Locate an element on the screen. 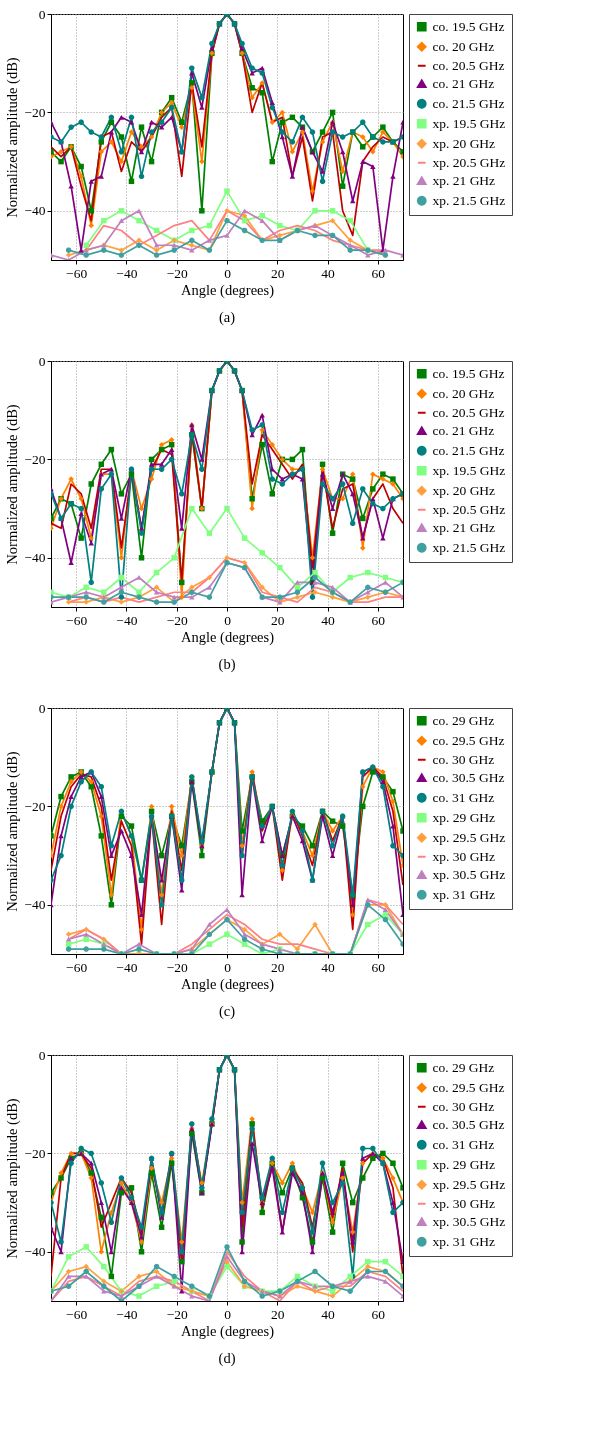  text: (b) is located at coordinates (227, 664).